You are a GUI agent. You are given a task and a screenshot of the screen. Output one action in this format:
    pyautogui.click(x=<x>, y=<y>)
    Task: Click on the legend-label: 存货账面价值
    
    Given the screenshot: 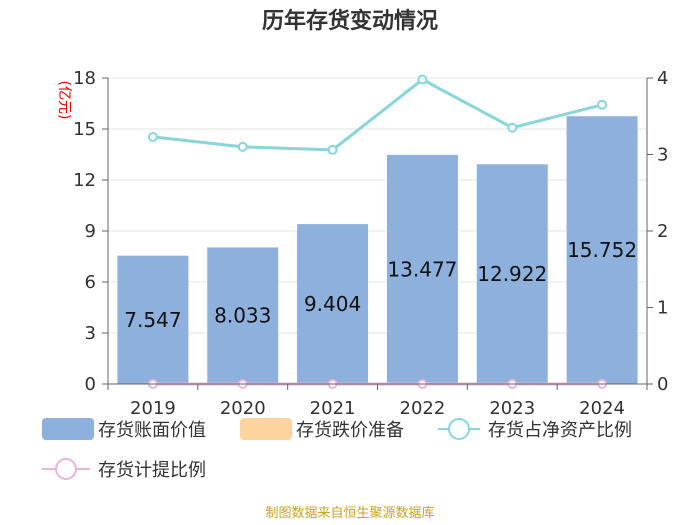 What is the action you would take?
    pyautogui.click(x=152, y=430)
    